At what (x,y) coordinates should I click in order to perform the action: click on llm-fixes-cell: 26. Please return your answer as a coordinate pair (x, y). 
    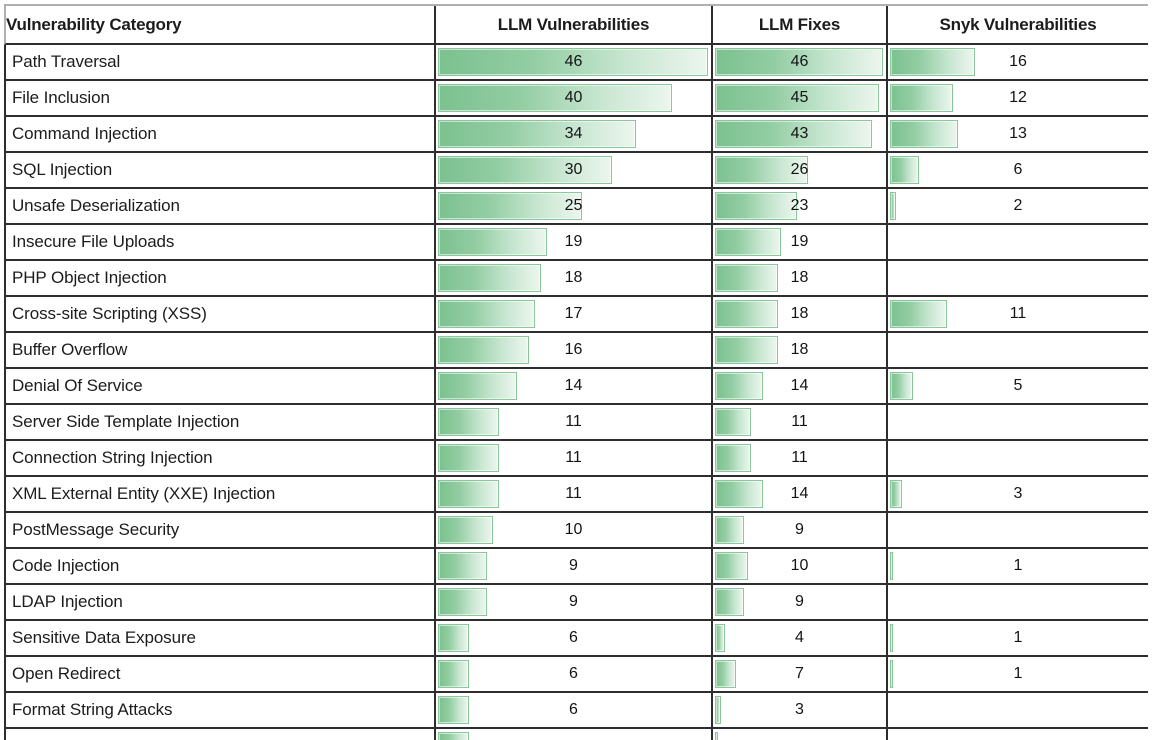
    Looking at the image, I should click on (800, 170).